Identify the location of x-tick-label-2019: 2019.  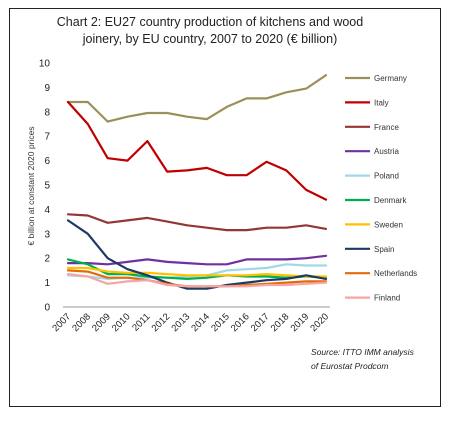
(300, 322).